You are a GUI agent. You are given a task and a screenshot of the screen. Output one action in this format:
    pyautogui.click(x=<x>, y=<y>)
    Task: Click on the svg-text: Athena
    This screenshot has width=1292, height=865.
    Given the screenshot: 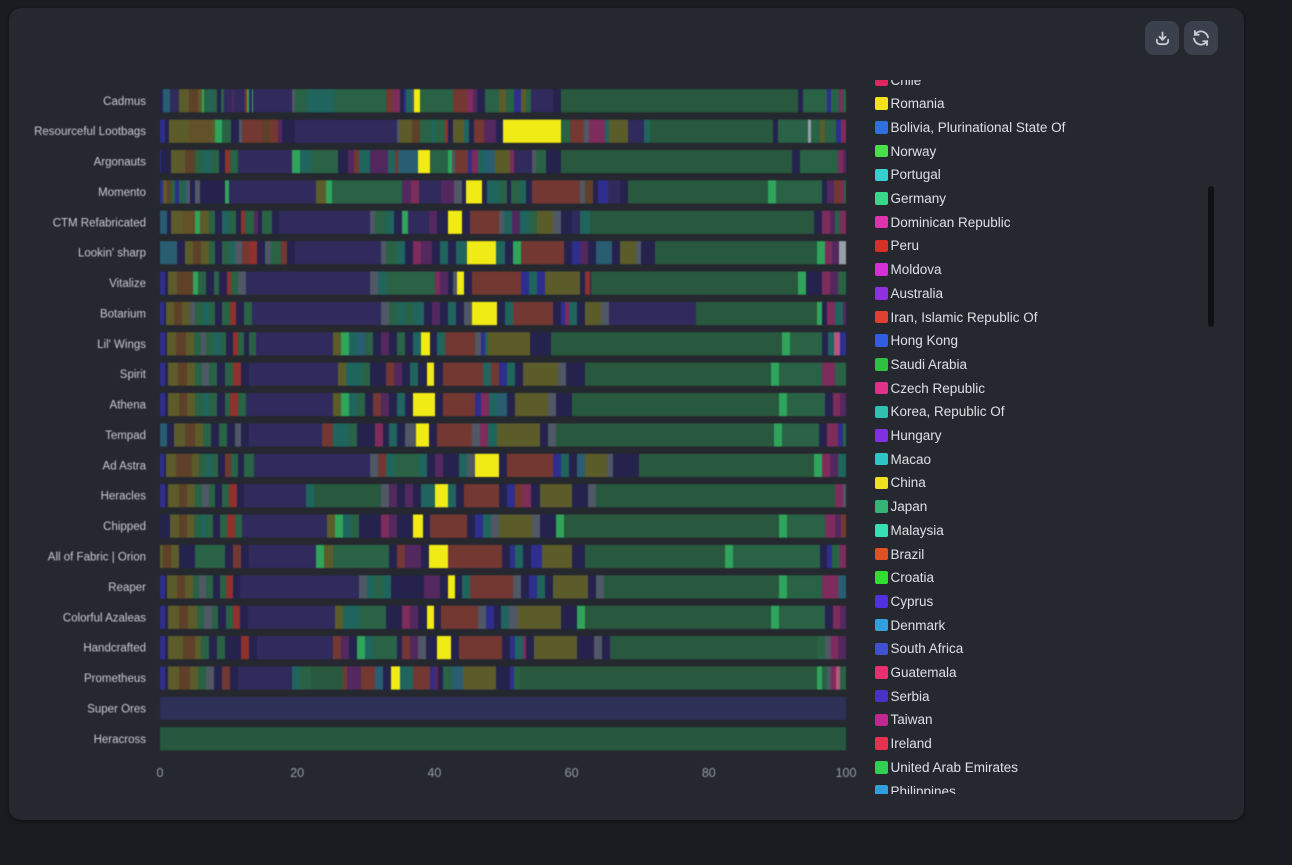 What is the action you would take?
    pyautogui.click(x=128, y=406)
    